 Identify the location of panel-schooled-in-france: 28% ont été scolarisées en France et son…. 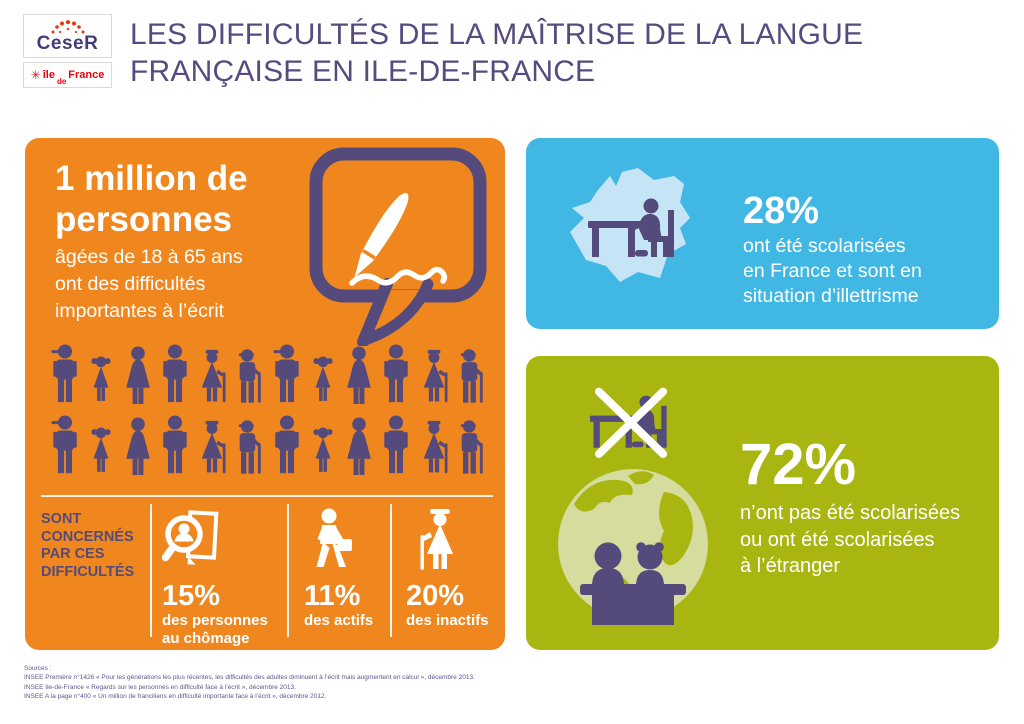
(762, 233).